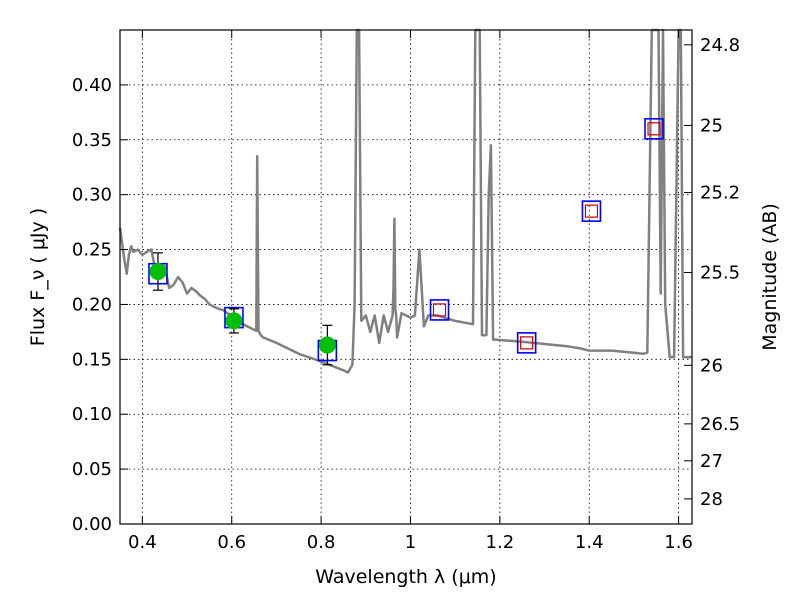  What do you see at coordinates (321, 542) in the screenshot?
I see `x-tick-label: 0.8` at bounding box center [321, 542].